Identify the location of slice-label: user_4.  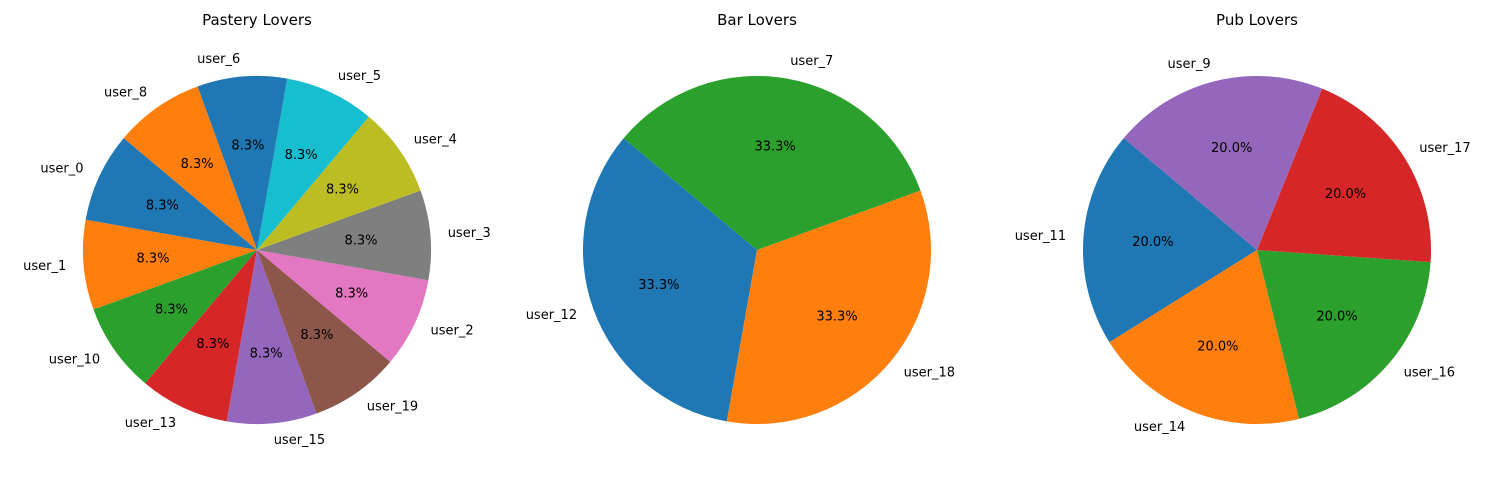
(435, 140).